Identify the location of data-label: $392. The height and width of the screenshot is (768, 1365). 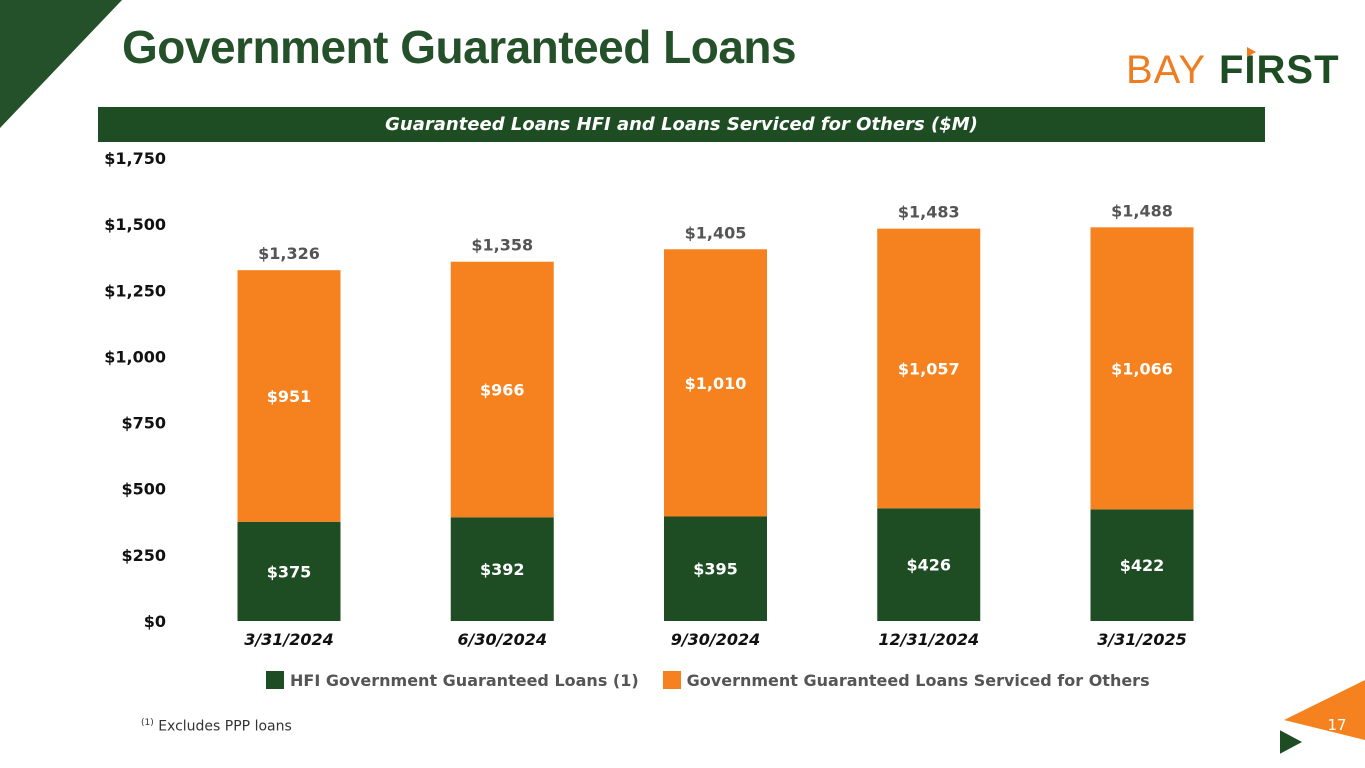
(502, 569).